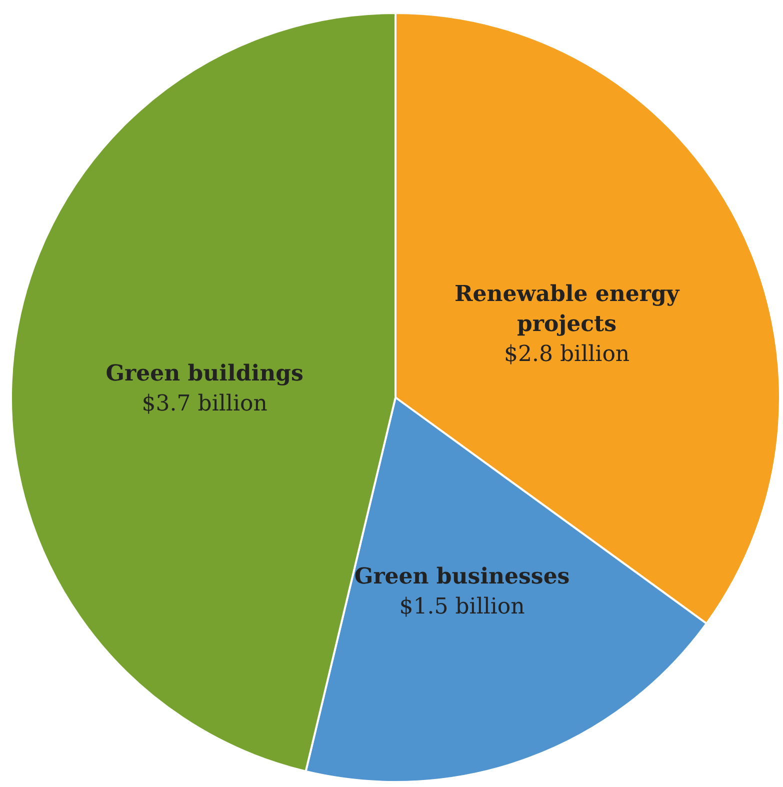 This screenshot has height=787, width=783. I want to click on data-label: $3.7 billion, so click(205, 404).